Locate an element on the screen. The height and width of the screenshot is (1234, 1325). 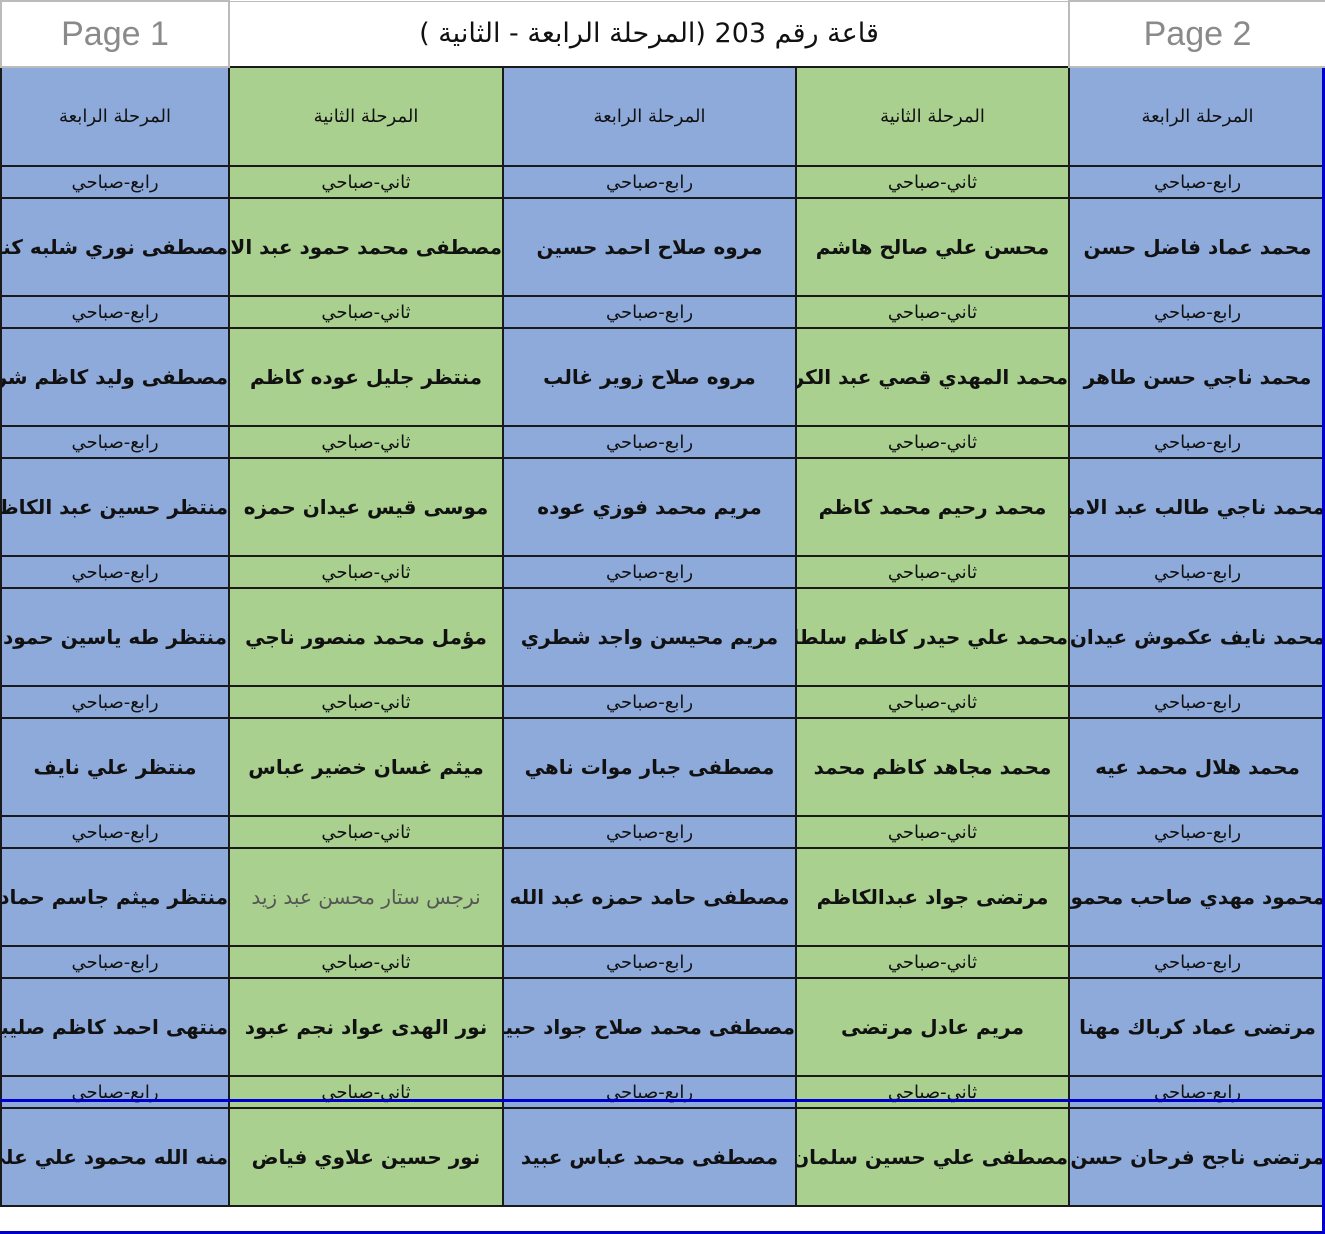
student-name-cell: منتظر حسين عبد الكاظم is located at coordinates (115, 507).